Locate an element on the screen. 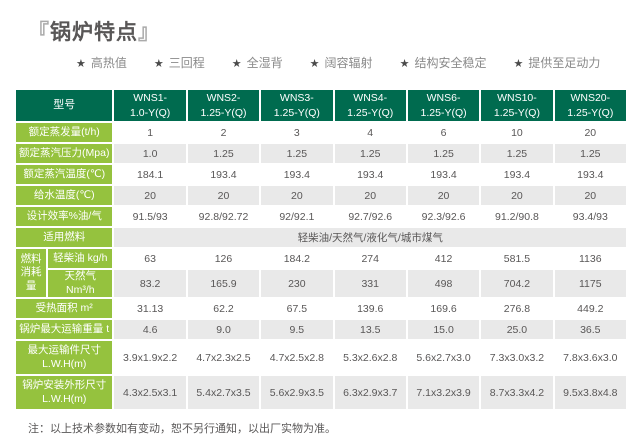 Image resolution: width=642 pixels, height=436 pixels. table-row: 天然气 Nm³/h 83.2 165.9 230 331 498 704.2 1175 is located at coordinates (321, 284).